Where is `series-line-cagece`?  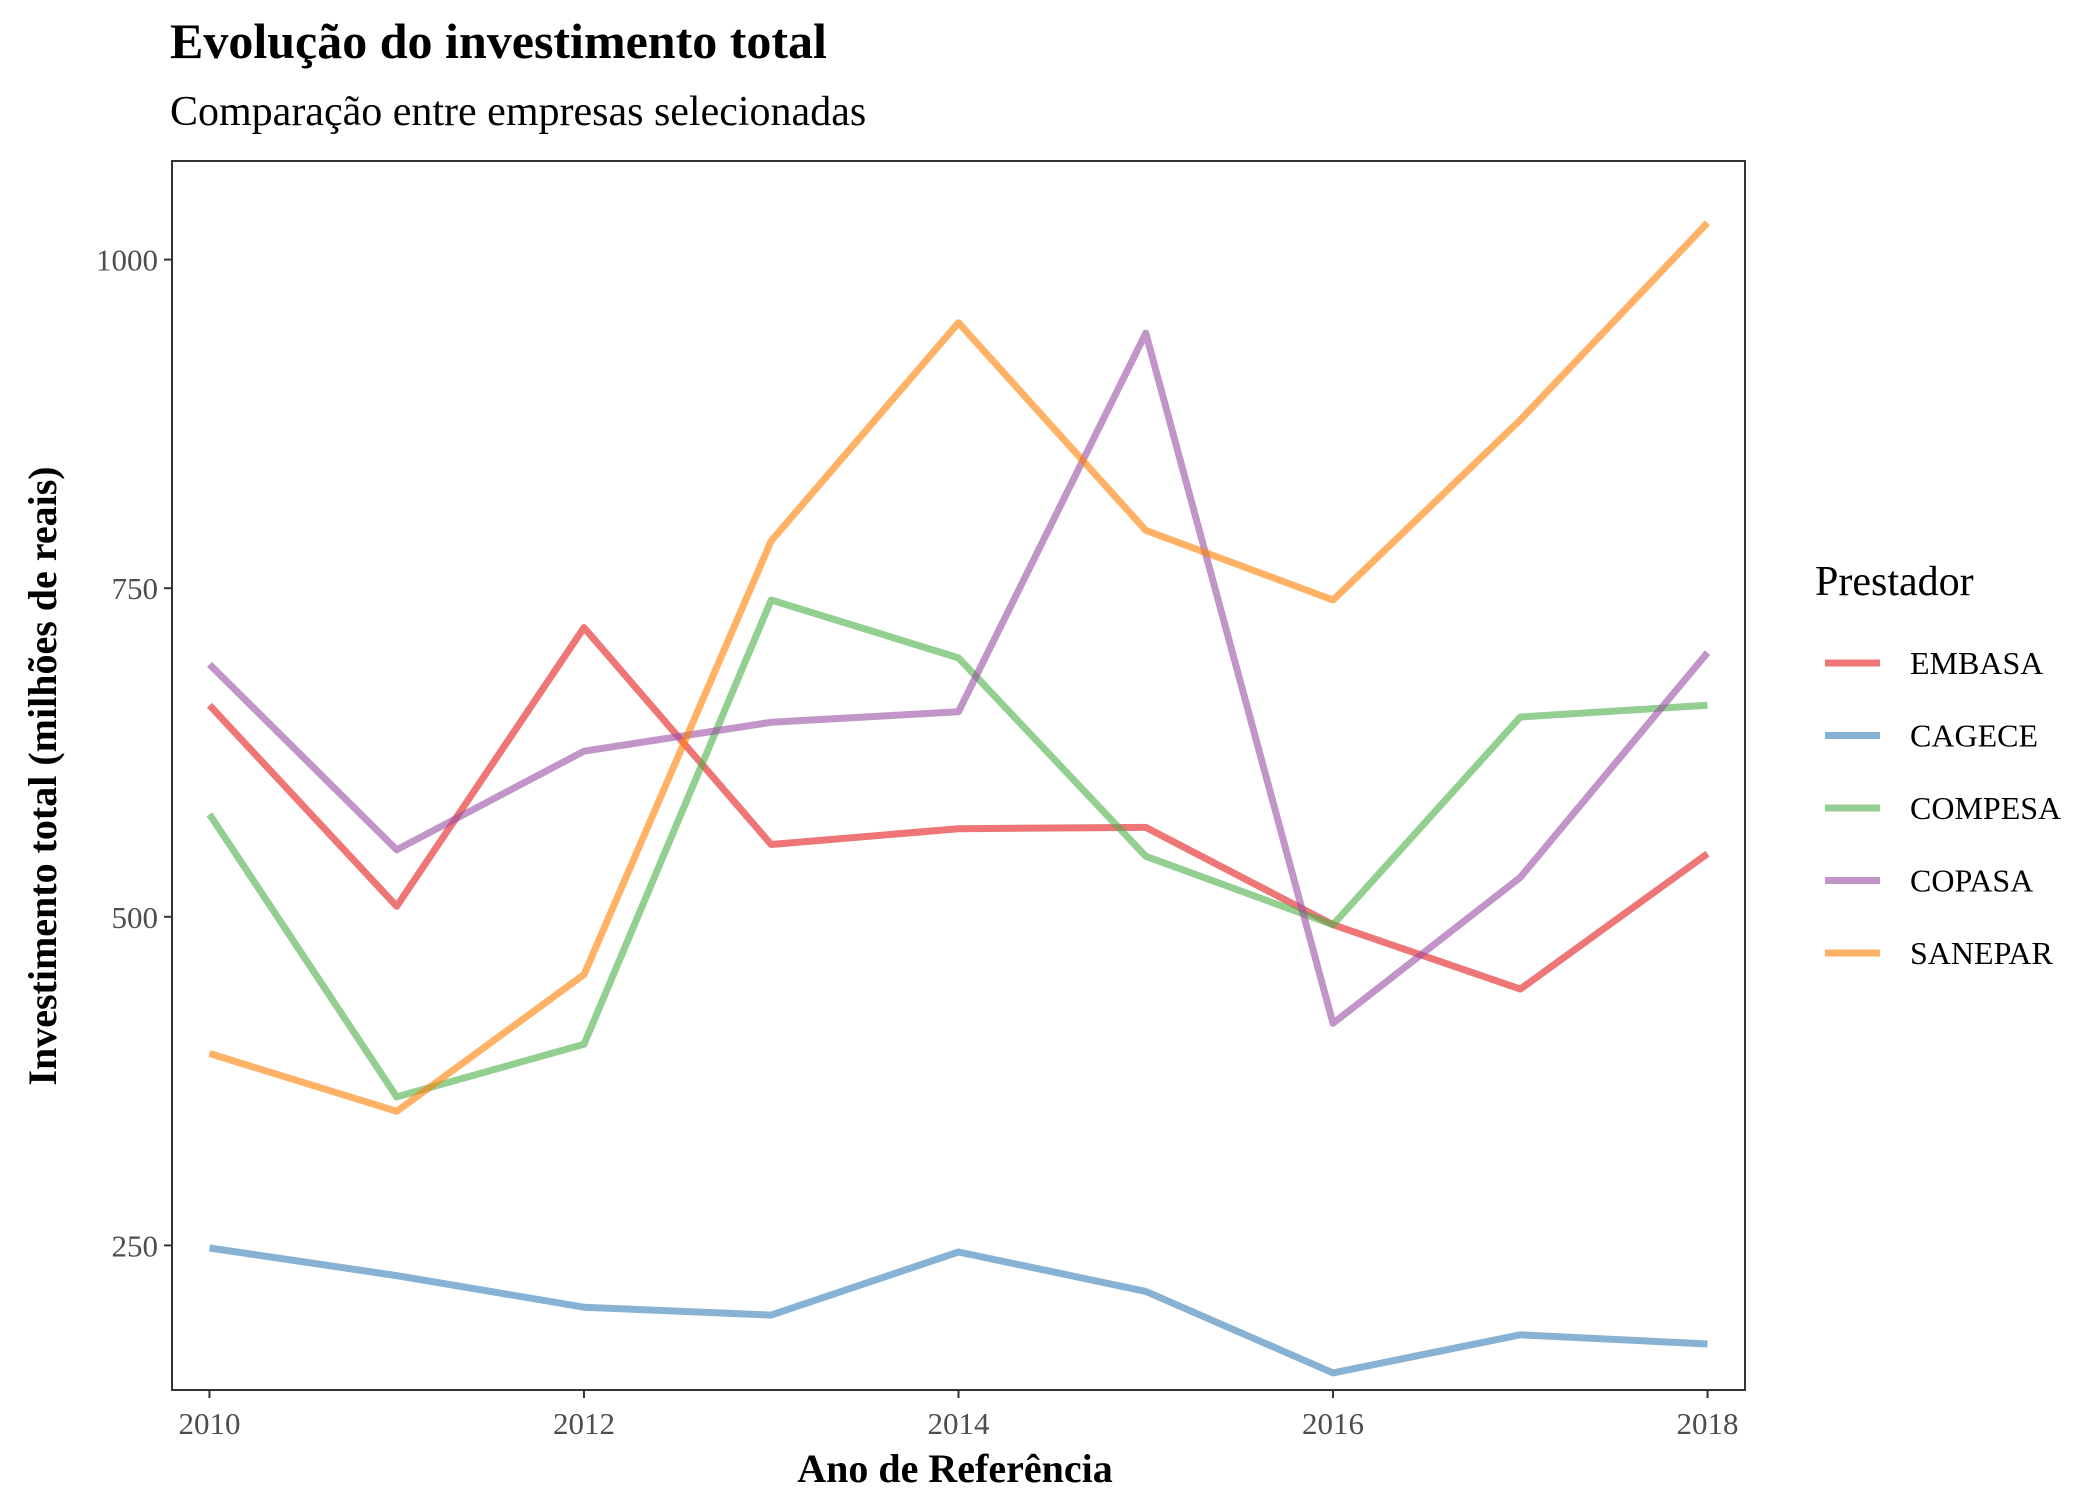 series-line-cagece is located at coordinates (958, 1310).